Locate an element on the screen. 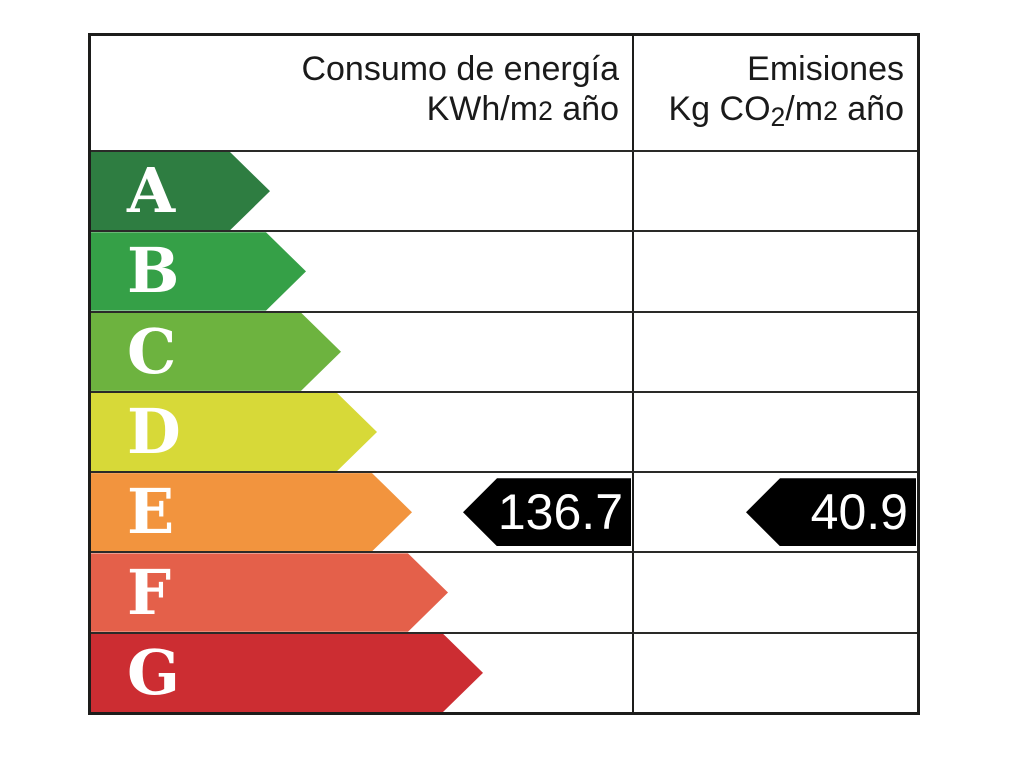  header-emissions-title: Emisiones is located at coordinates (825, 69).